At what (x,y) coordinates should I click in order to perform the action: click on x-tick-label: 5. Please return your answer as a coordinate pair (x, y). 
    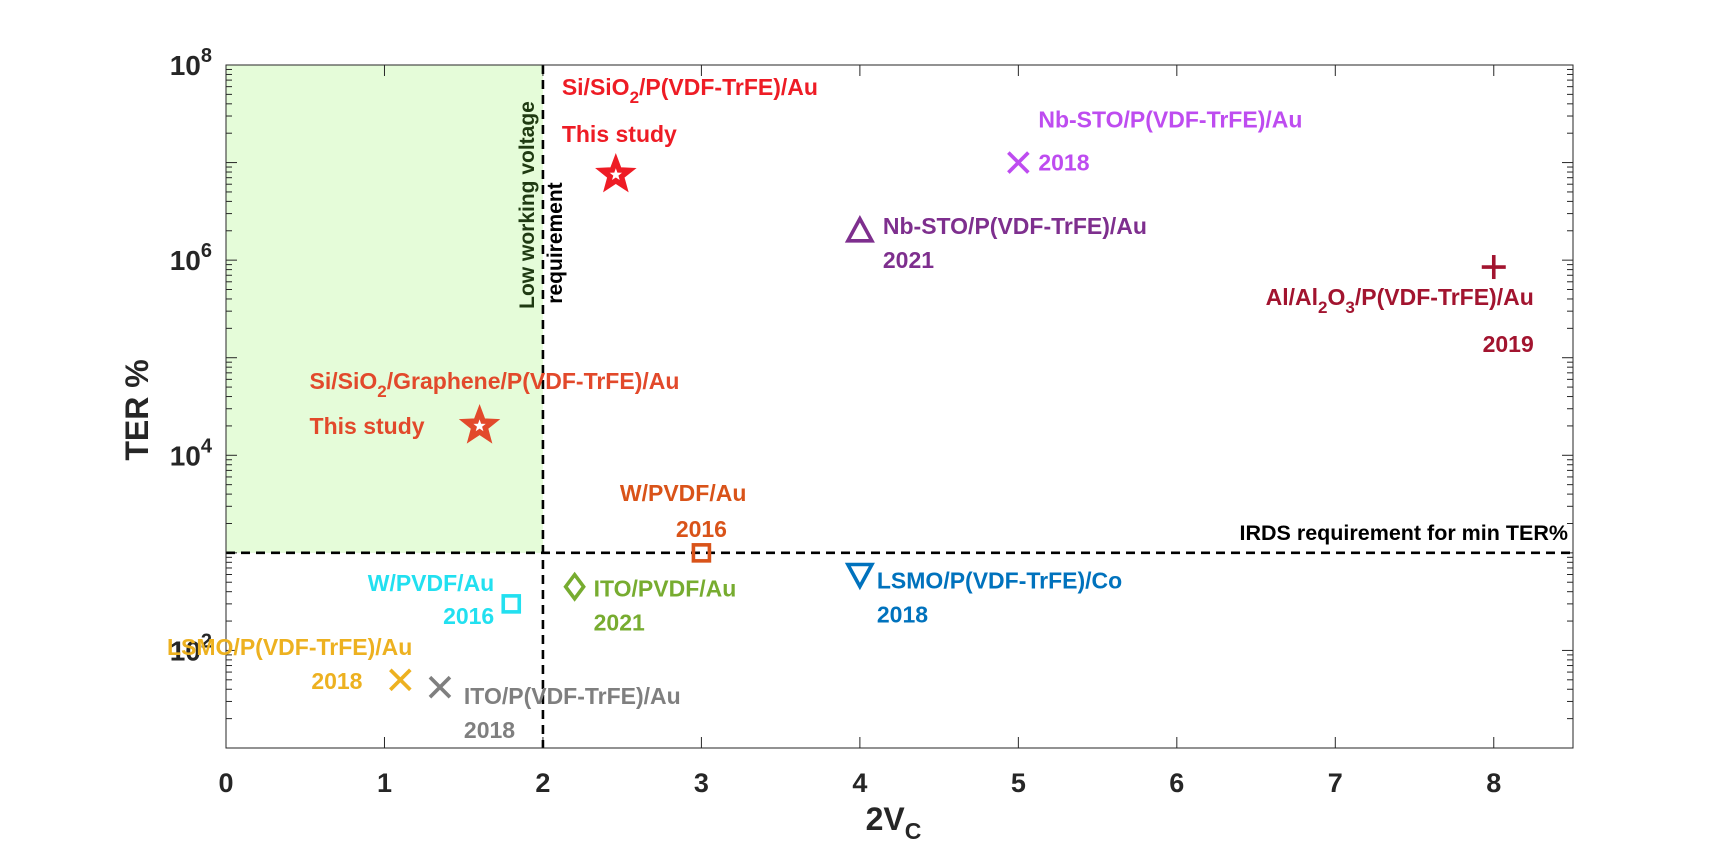
    Looking at the image, I should click on (1018, 783).